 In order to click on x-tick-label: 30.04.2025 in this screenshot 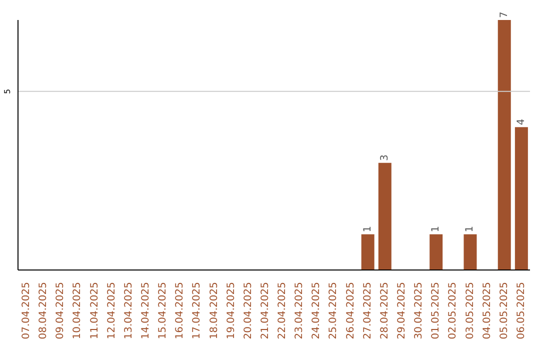, I will do `click(419, 311)`.